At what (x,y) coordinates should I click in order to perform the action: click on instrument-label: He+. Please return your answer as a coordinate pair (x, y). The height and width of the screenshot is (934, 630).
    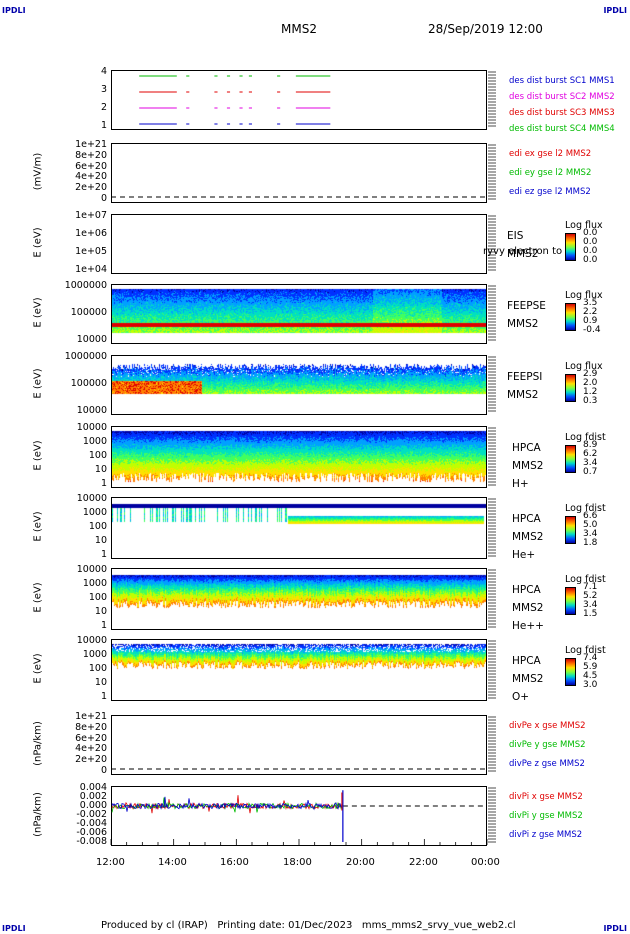
    Looking at the image, I should click on (524, 555).